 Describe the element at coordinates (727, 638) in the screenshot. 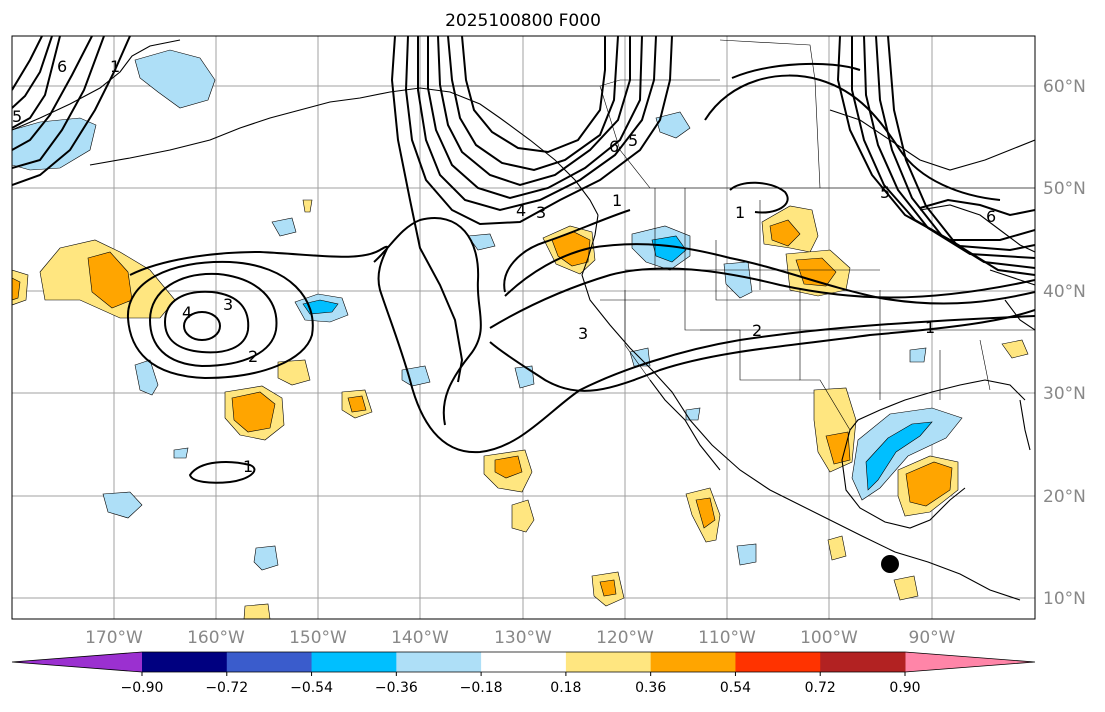

I see `lon-label: 110°W` at that location.